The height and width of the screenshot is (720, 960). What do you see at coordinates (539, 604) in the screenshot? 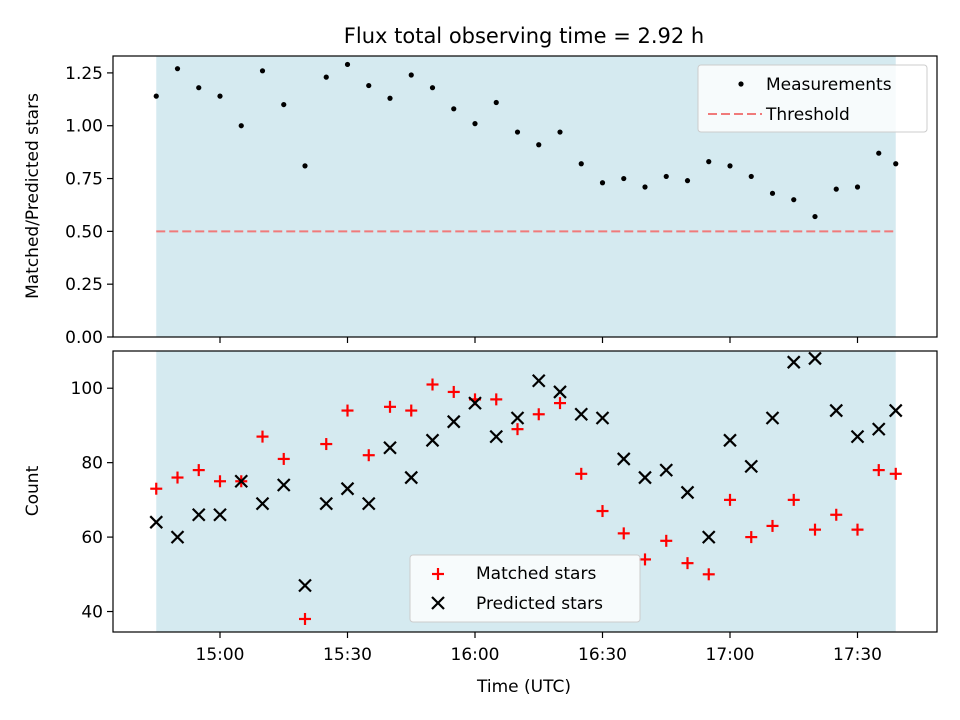
I see `legend-predicted-label: Predicted stars` at bounding box center [539, 604].